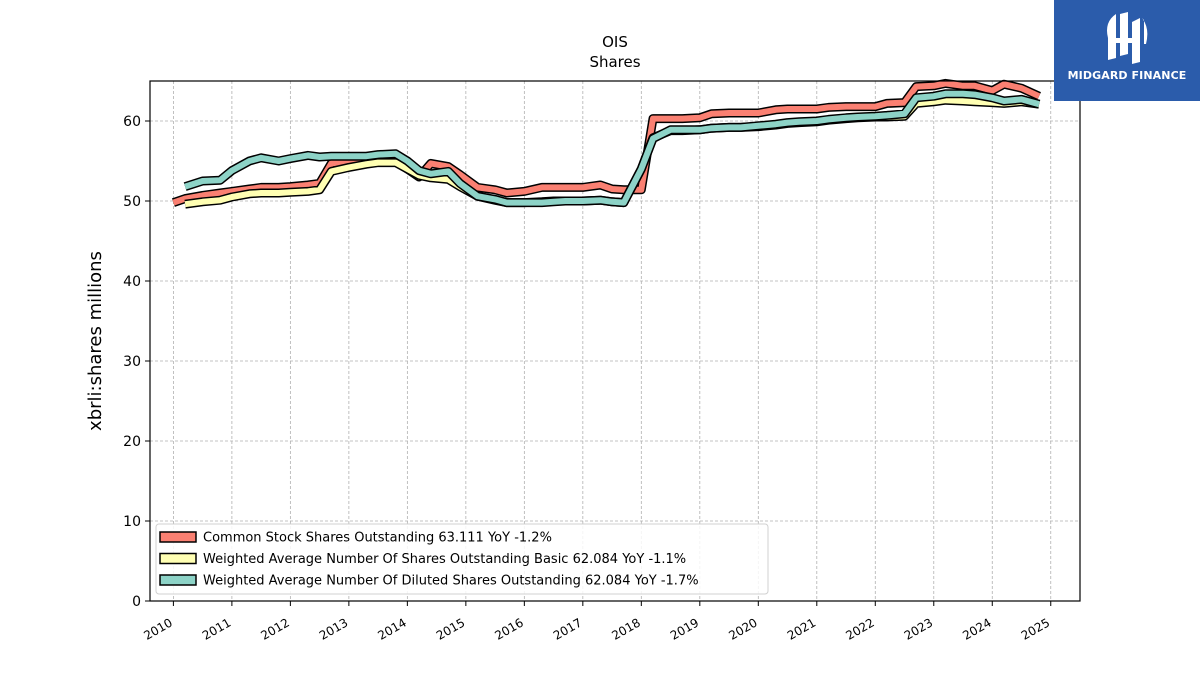 Image resolution: width=1200 pixels, height=675 pixels. What do you see at coordinates (132, 362) in the screenshot?
I see `y-tick-label: 30` at bounding box center [132, 362].